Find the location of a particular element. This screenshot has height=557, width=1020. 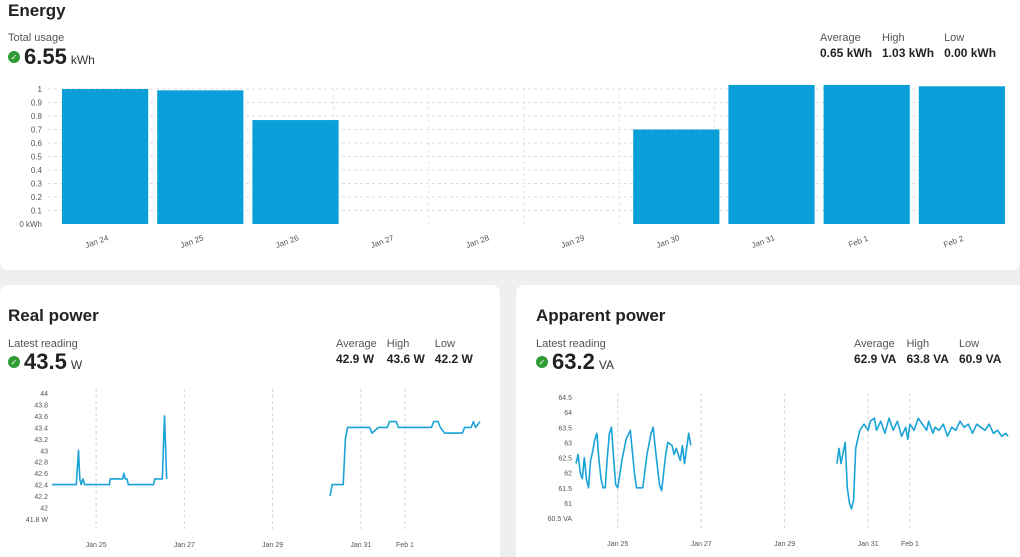

y-tick-label: 62 is located at coordinates (568, 474).